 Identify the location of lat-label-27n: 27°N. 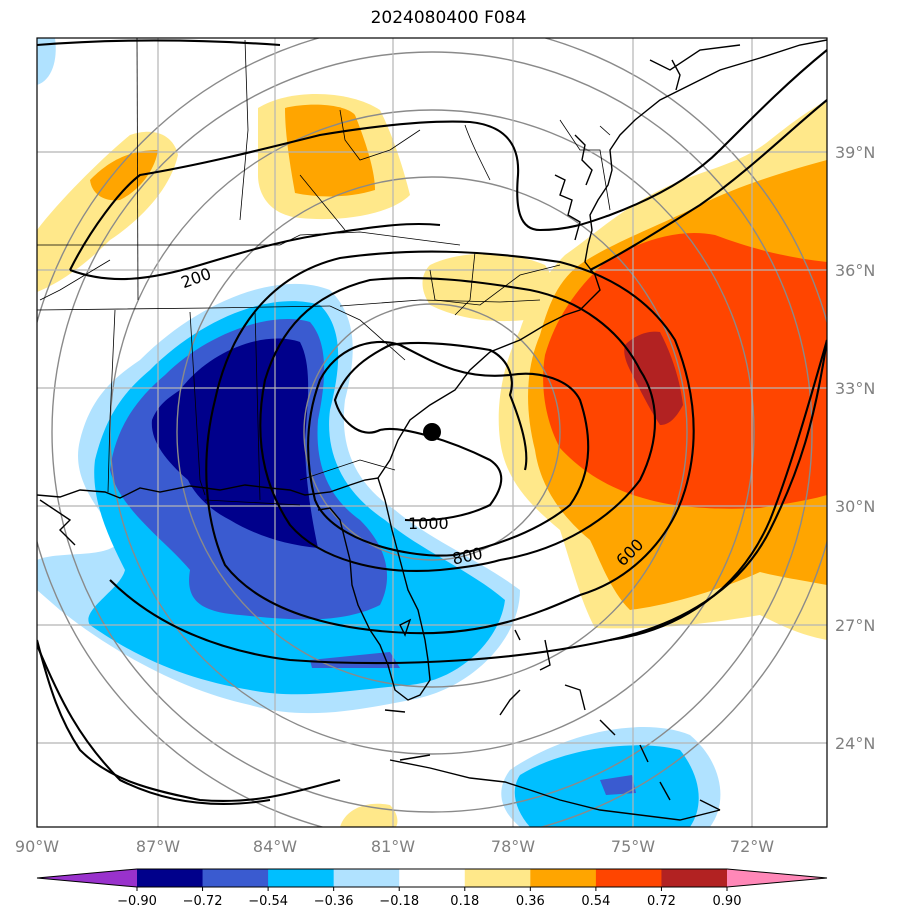
(855, 625).